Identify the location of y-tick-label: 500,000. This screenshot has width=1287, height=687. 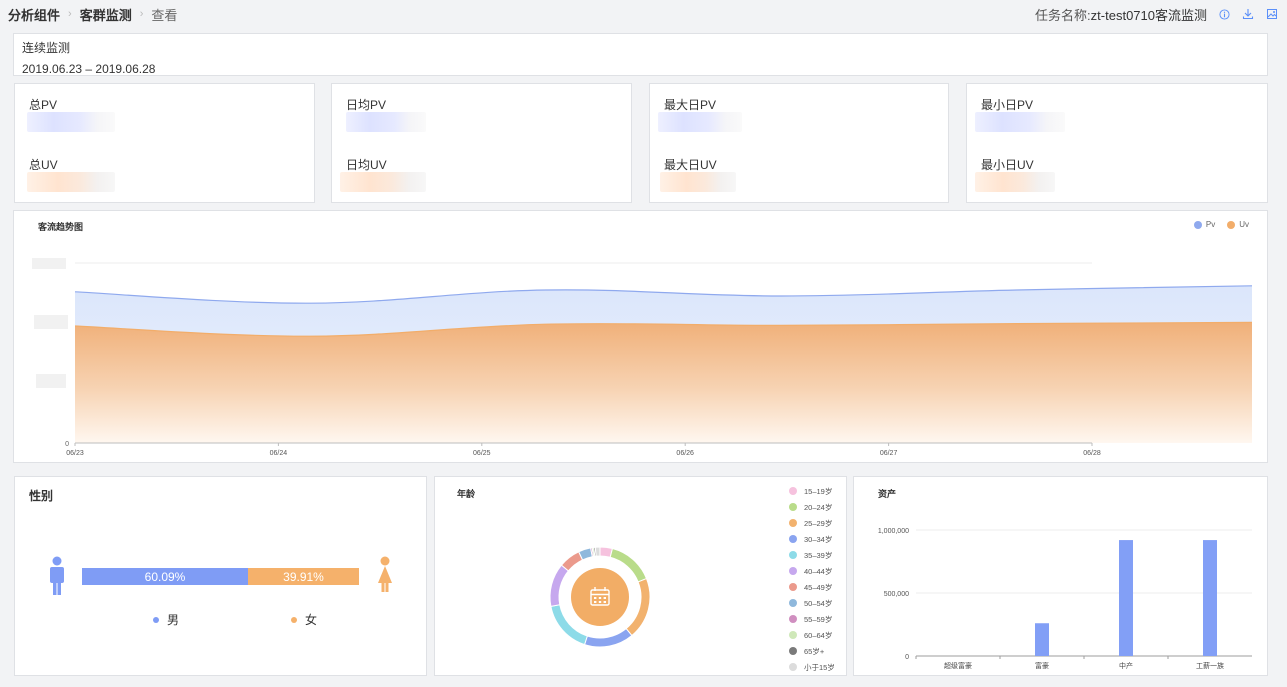
(896, 594).